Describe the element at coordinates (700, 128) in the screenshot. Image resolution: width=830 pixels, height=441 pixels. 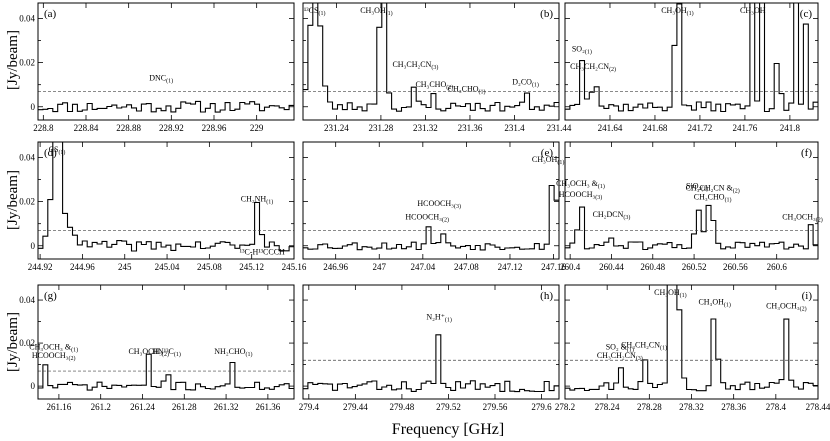
I see `x-tick-label: 241.72` at that location.